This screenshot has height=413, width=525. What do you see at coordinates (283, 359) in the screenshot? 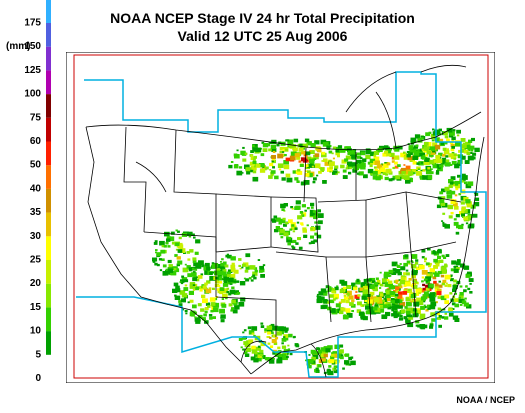
I see `mexico-lines` at bounding box center [283, 359].